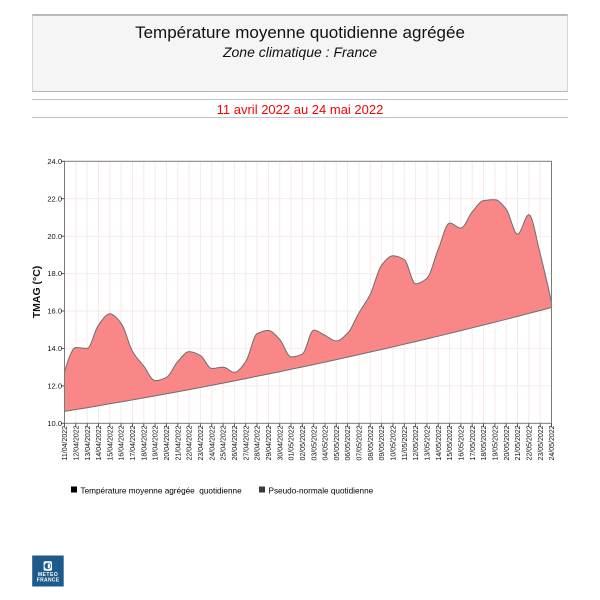 The image size is (600, 600). What do you see at coordinates (280, 442) in the screenshot?
I see `svg-text: 30/04/2022` at bounding box center [280, 442].